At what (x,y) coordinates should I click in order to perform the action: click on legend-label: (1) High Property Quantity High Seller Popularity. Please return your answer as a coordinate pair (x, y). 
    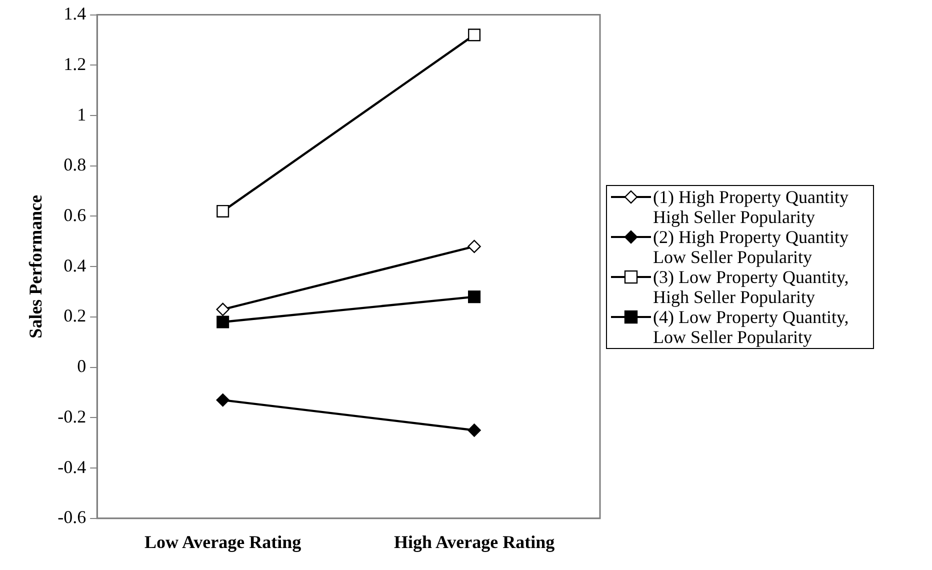
    Looking at the image, I should click on (751, 206).